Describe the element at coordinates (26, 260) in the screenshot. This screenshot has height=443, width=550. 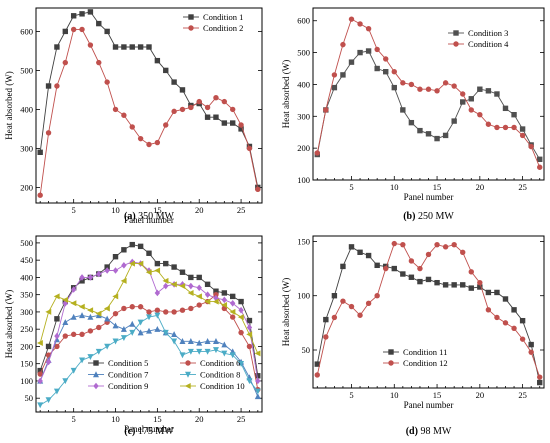
I see `y-tick-label: 450` at that location.